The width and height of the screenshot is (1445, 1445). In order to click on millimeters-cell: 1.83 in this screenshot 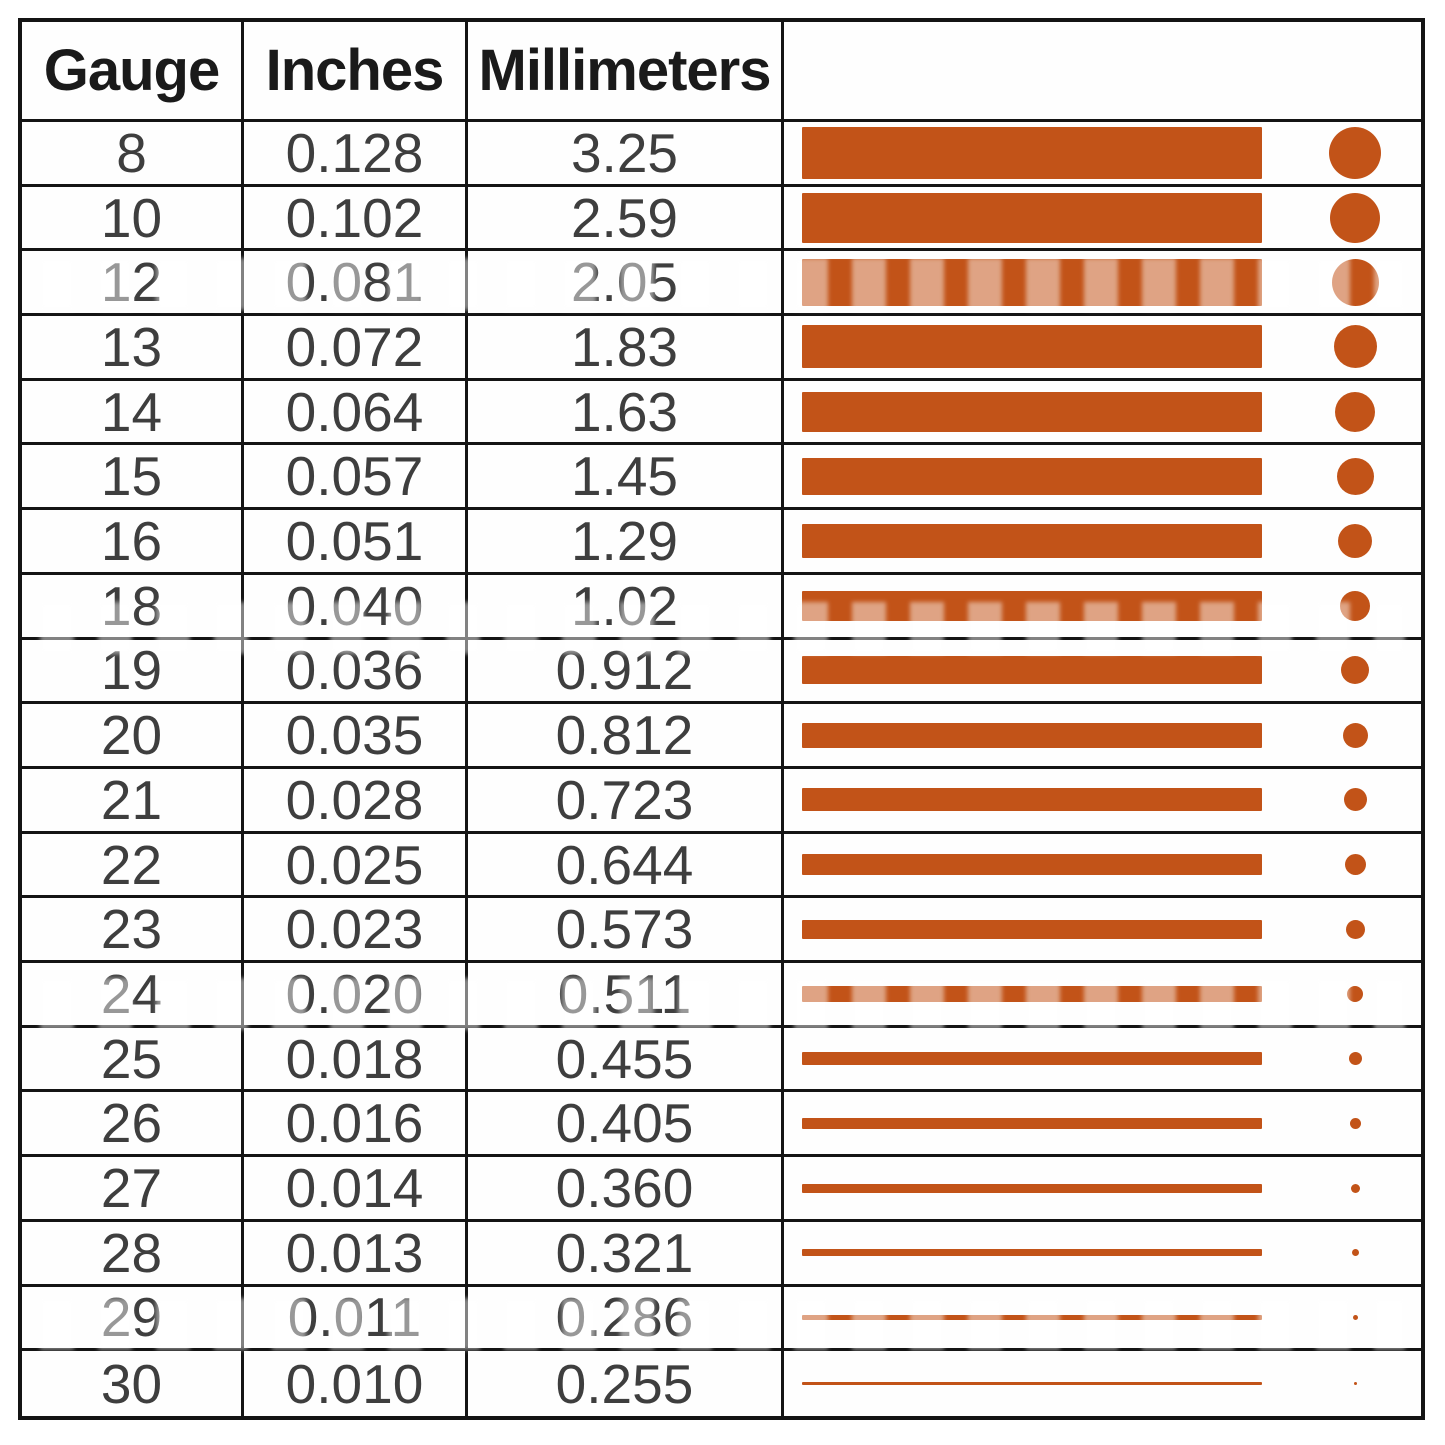, I will do `click(626, 348)`.